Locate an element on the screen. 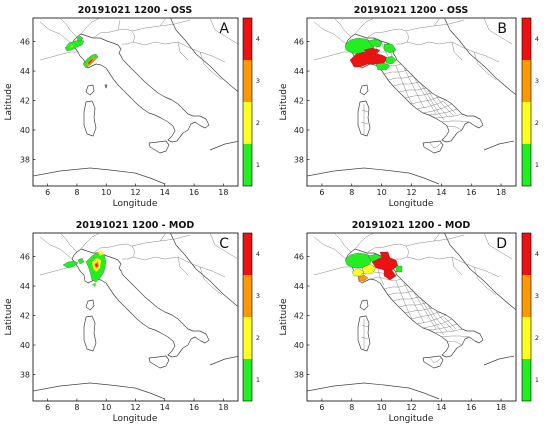 The height and width of the screenshot is (430, 550). italy-coastline is located at coordinates (135, 101).